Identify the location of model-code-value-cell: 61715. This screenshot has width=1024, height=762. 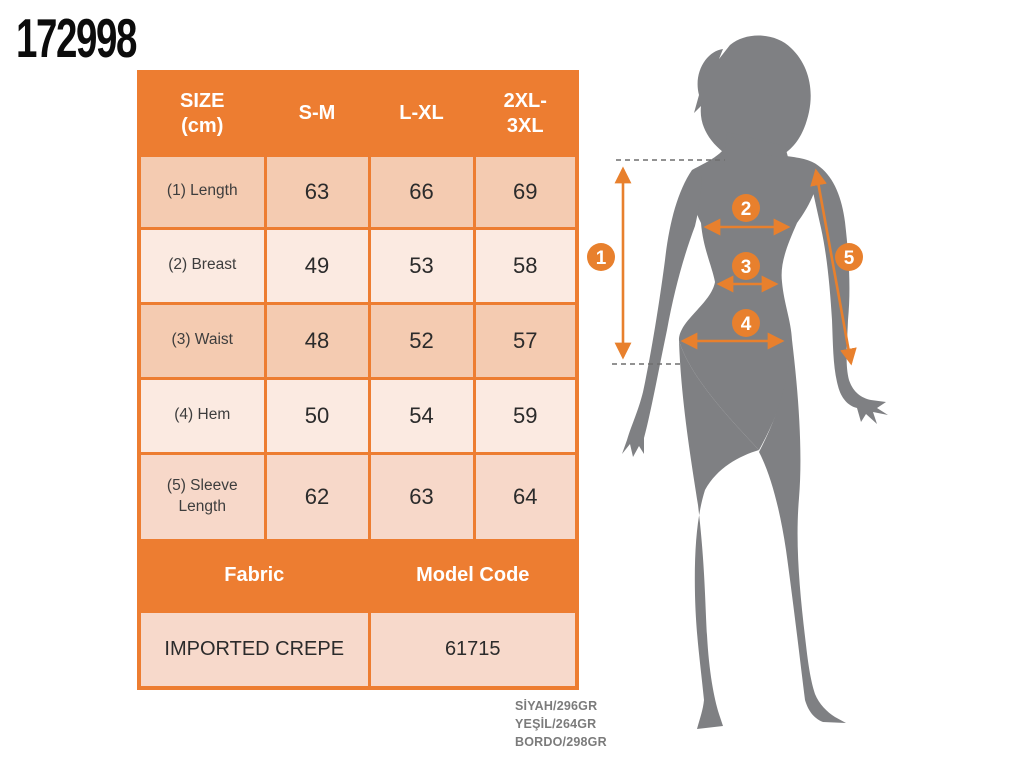
(473, 649).